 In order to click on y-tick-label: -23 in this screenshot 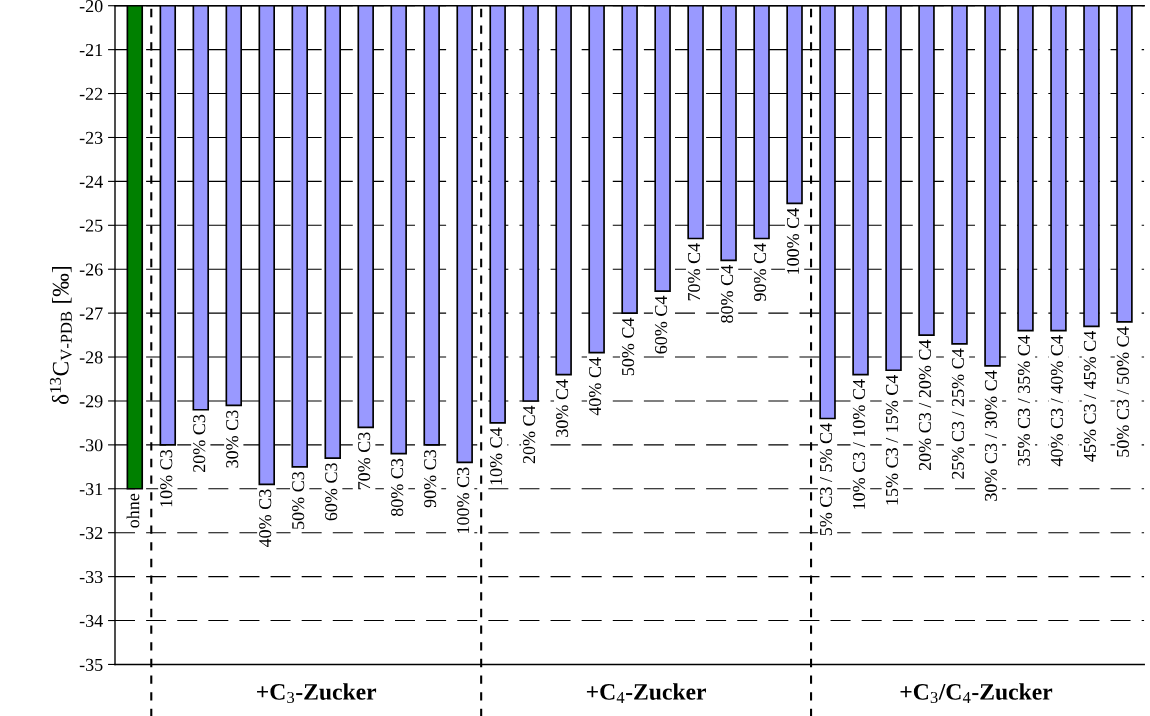, I will do `click(91, 137)`.